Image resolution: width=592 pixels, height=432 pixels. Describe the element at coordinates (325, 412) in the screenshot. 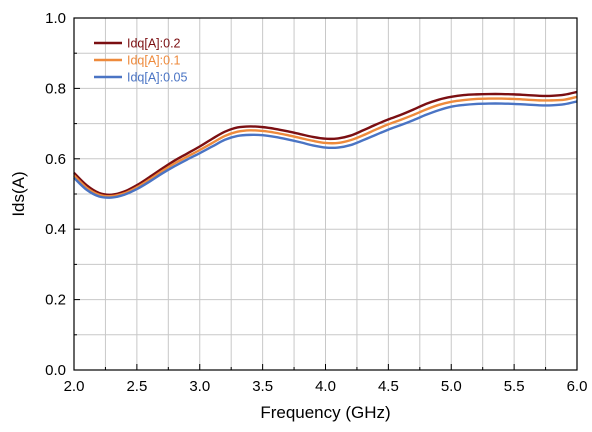

I see `x-axis-title: Frequency (GHz)` at that location.